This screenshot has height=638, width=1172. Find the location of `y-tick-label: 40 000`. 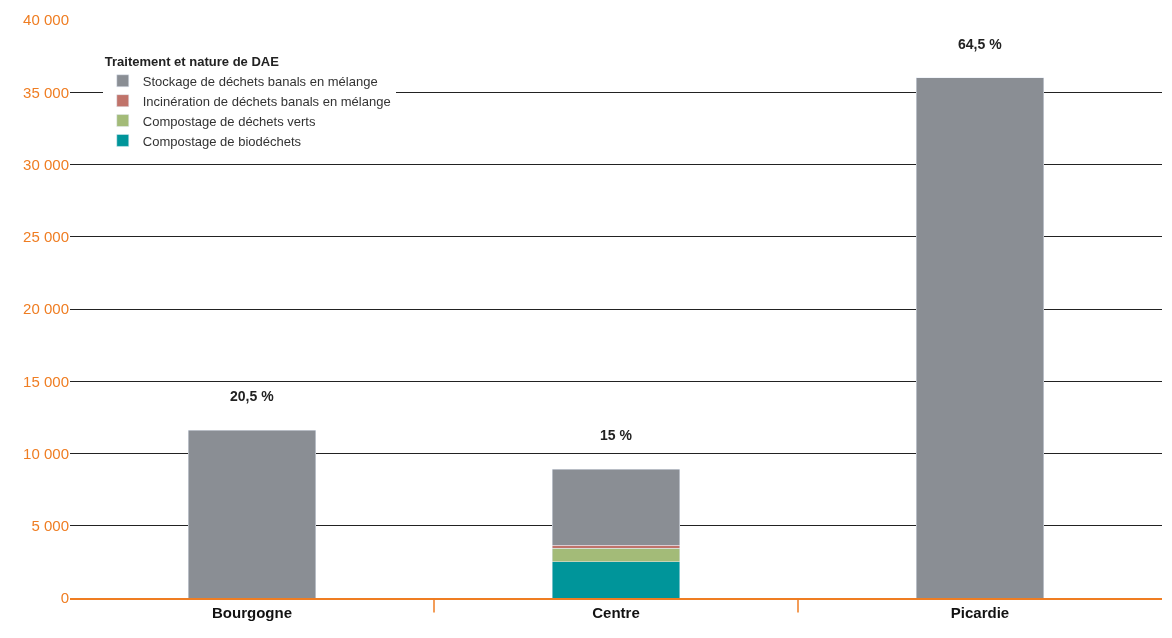

y-tick-label: 40 000 is located at coordinates (46, 20).